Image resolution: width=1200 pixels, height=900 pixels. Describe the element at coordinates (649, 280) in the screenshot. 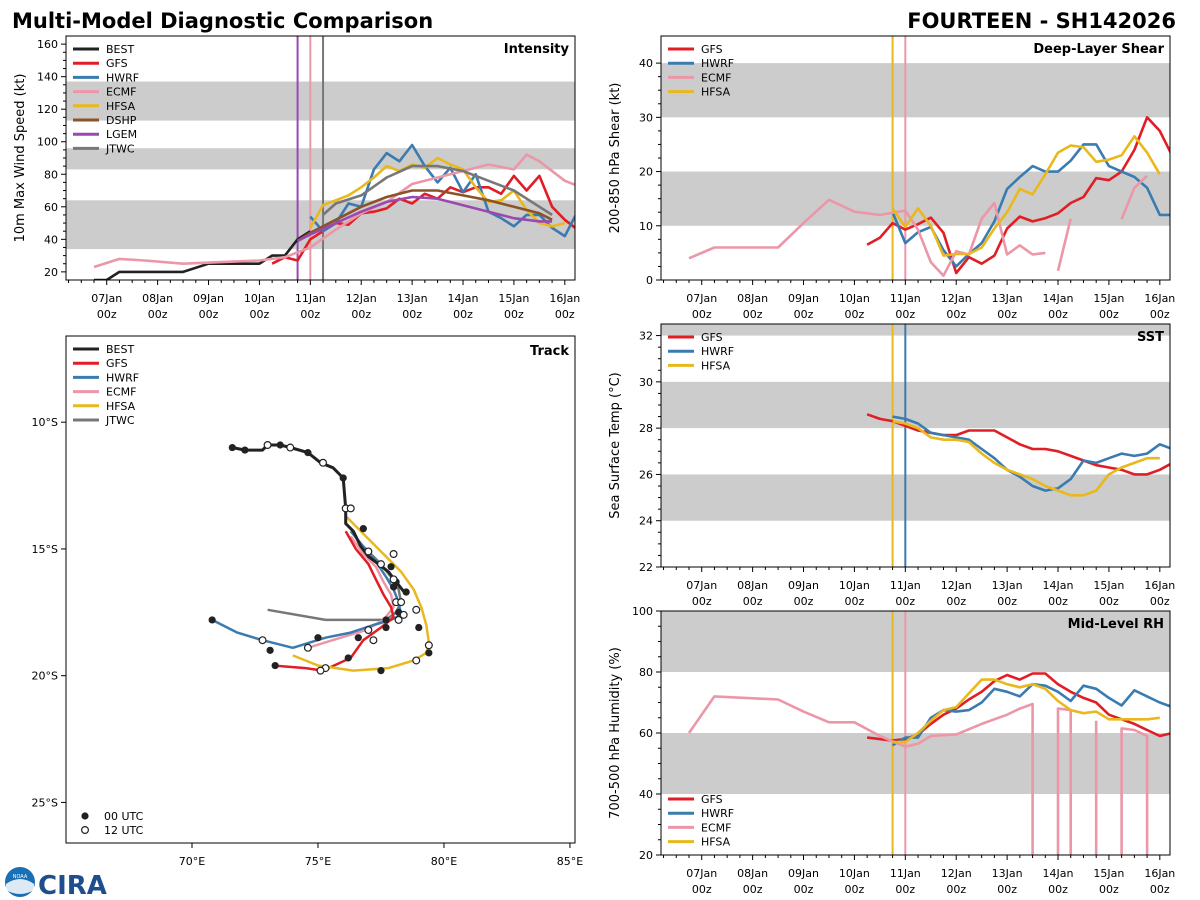

I see `shear-ytick-label: 0` at that location.